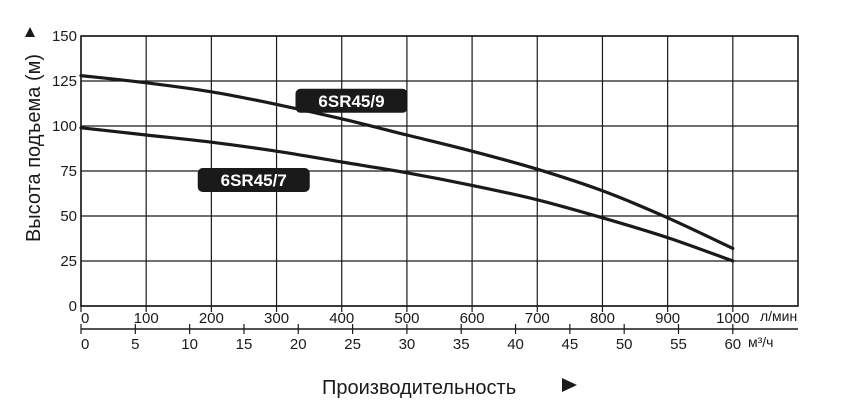 The height and width of the screenshot is (409, 851). What do you see at coordinates (515, 344) in the screenshot?
I see `x-secondary-tick-label: 40` at bounding box center [515, 344].